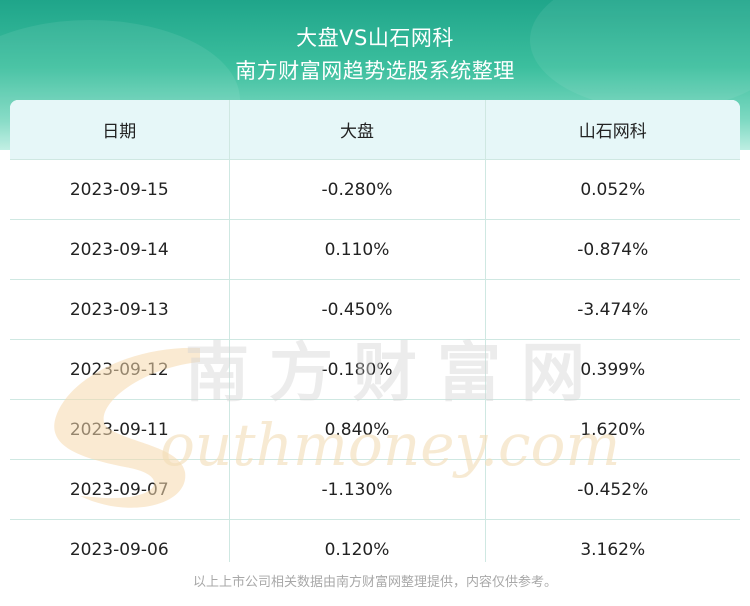 Image resolution: width=750 pixels, height=606 pixels. What do you see at coordinates (120, 130) in the screenshot?
I see `column-header-date: 日期` at bounding box center [120, 130].